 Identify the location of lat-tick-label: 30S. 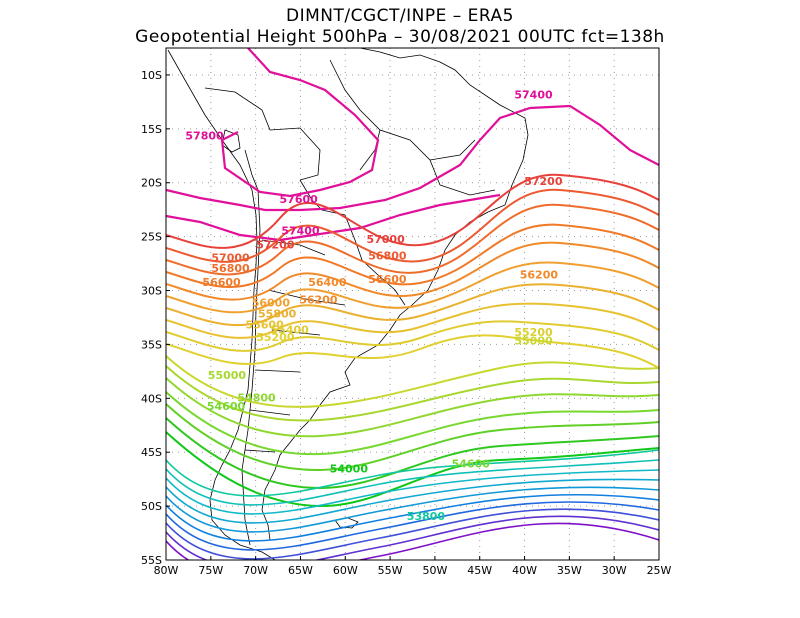
(151, 291).